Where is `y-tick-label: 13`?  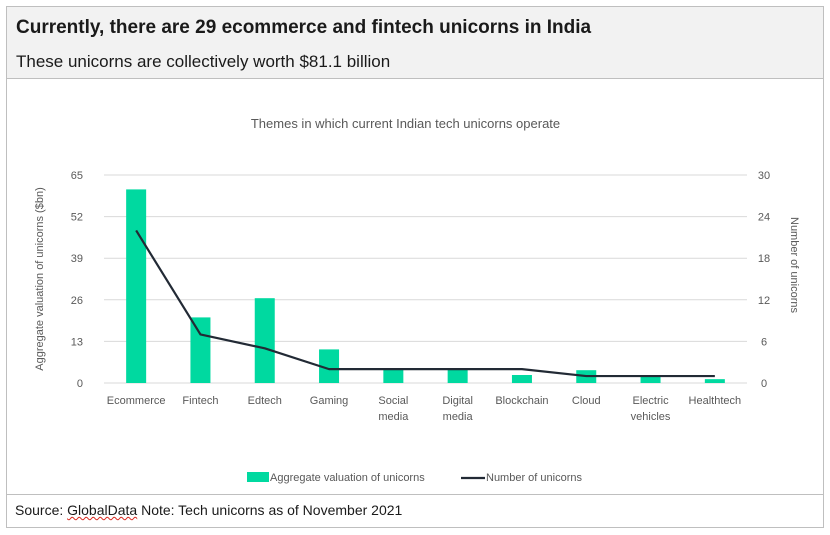 y-tick-label: 13 is located at coordinates (77, 342).